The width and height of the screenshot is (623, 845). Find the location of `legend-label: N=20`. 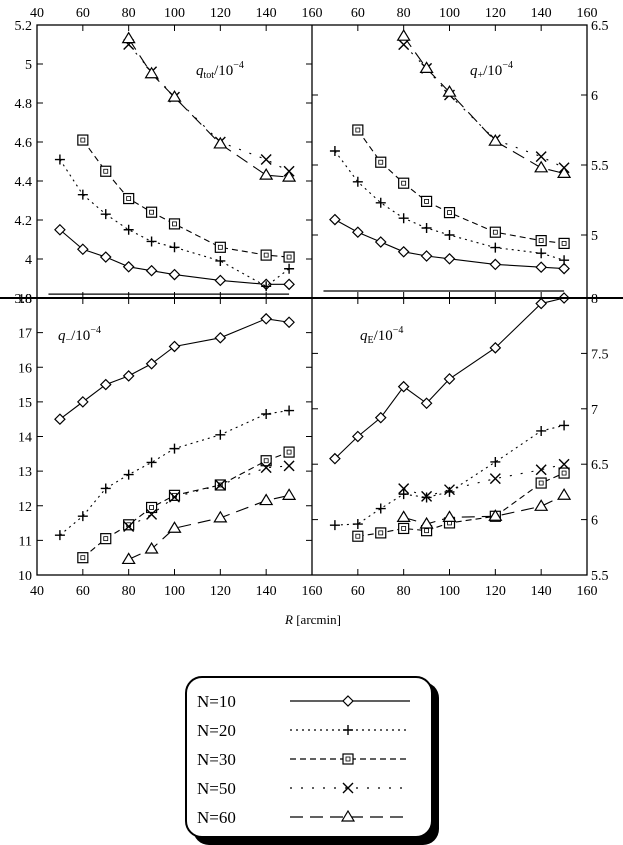

legend-label: N=20 is located at coordinates (216, 730).